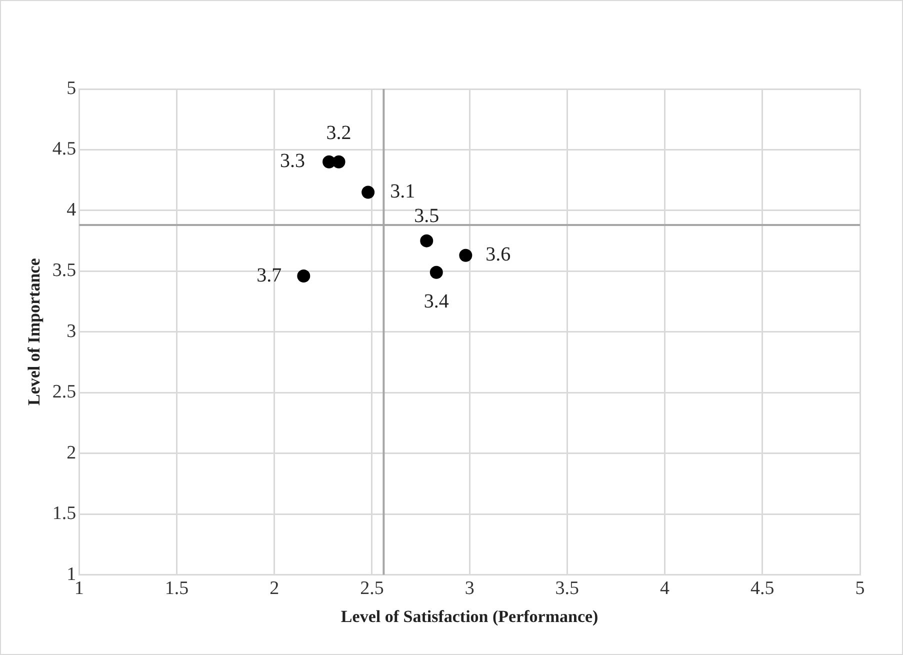  What do you see at coordinates (64, 392) in the screenshot?
I see `y-tick-label: 2.5` at bounding box center [64, 392].